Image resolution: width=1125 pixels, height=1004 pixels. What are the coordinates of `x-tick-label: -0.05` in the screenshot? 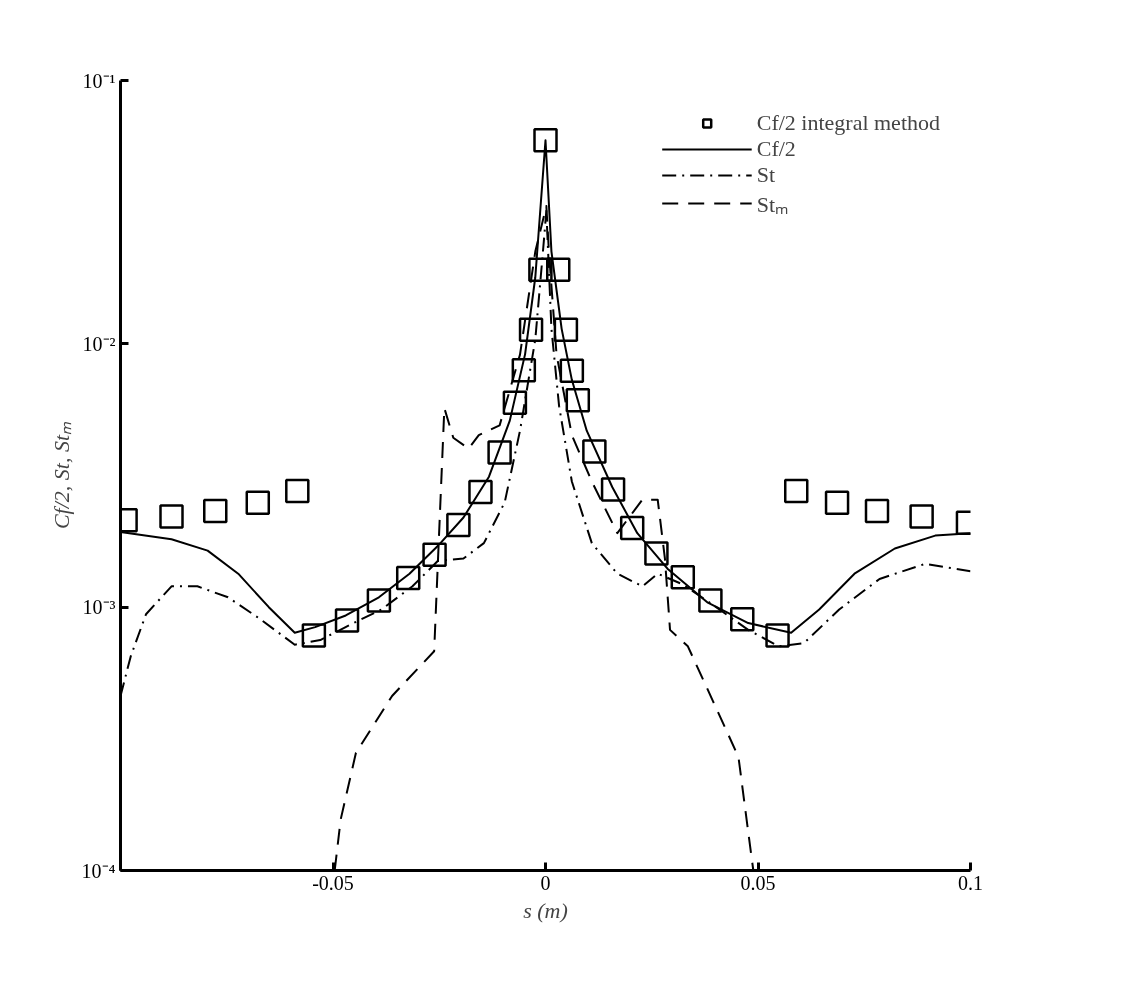 It's located at (333, 882).